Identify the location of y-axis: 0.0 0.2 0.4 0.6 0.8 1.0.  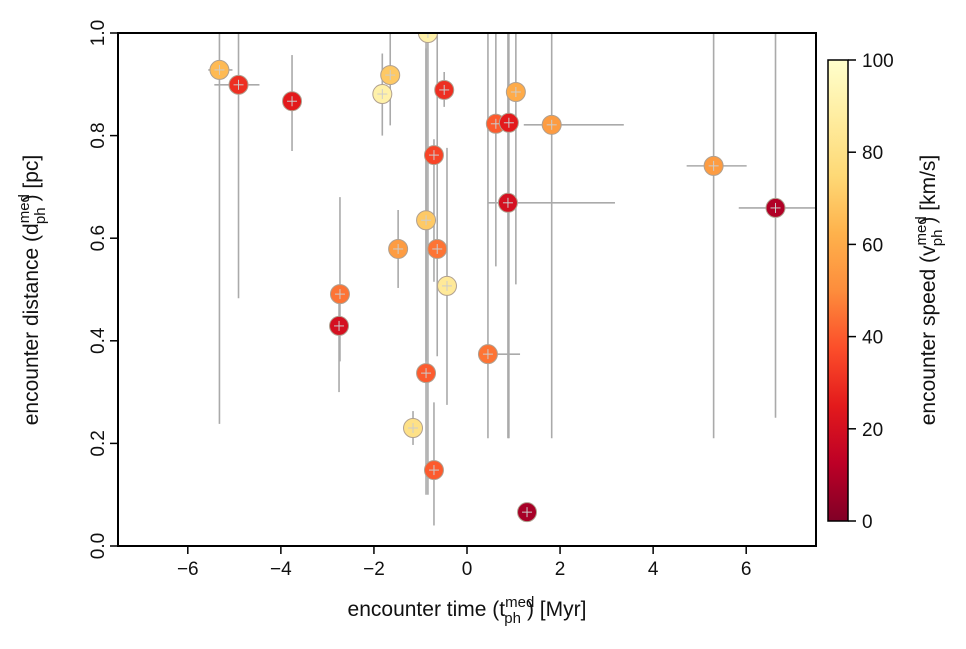
(103, 289).